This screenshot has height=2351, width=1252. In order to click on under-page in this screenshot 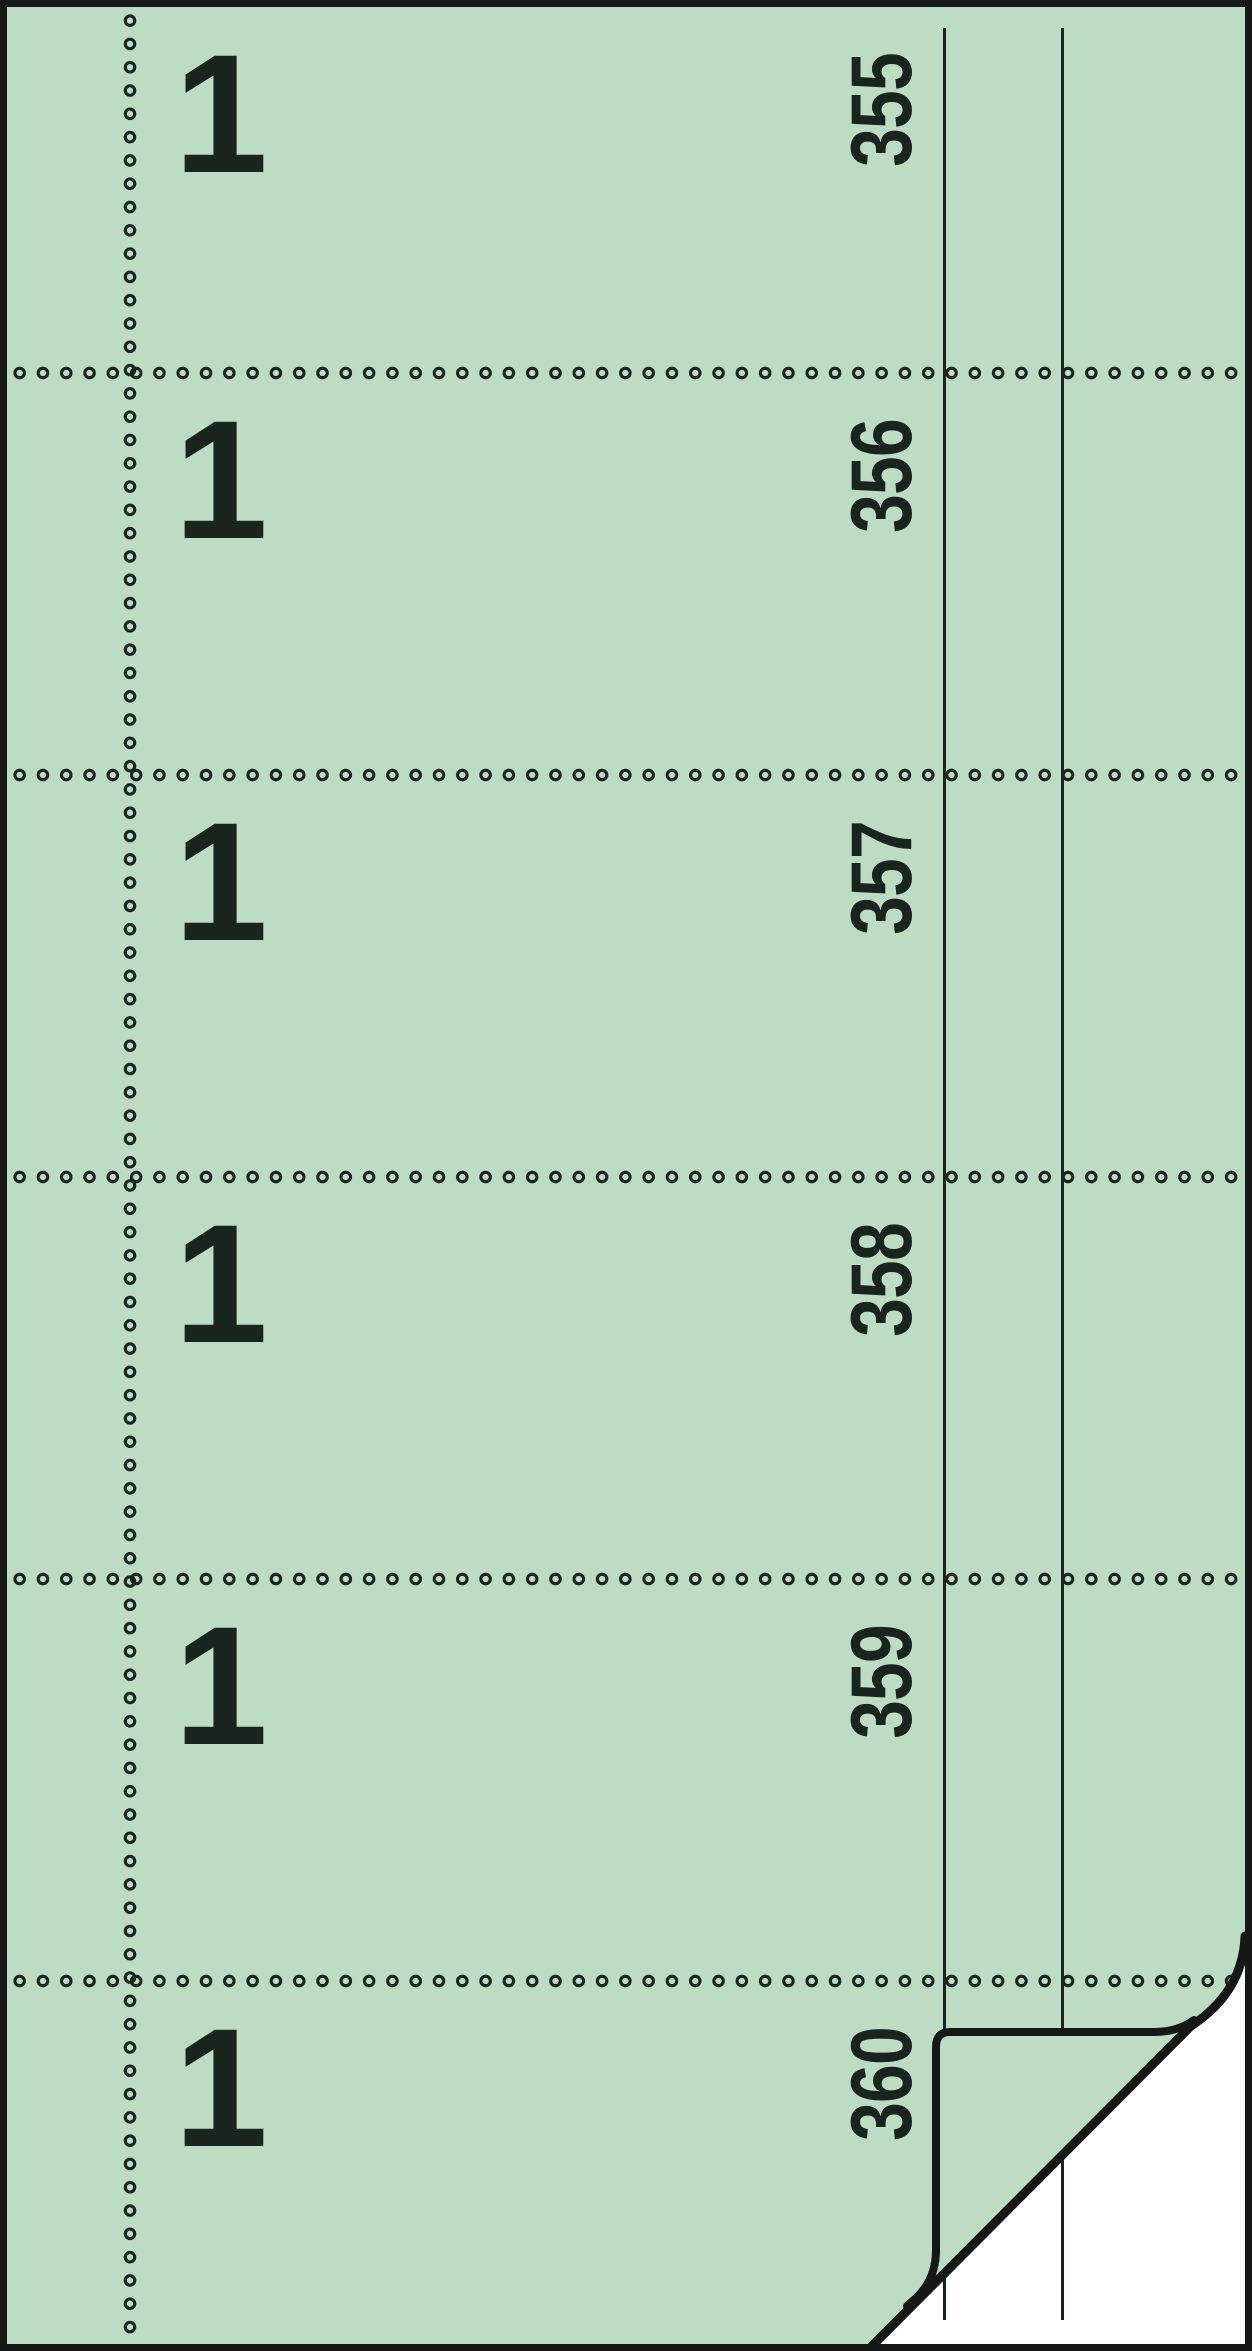, I will do `click(1059, 2141)`.